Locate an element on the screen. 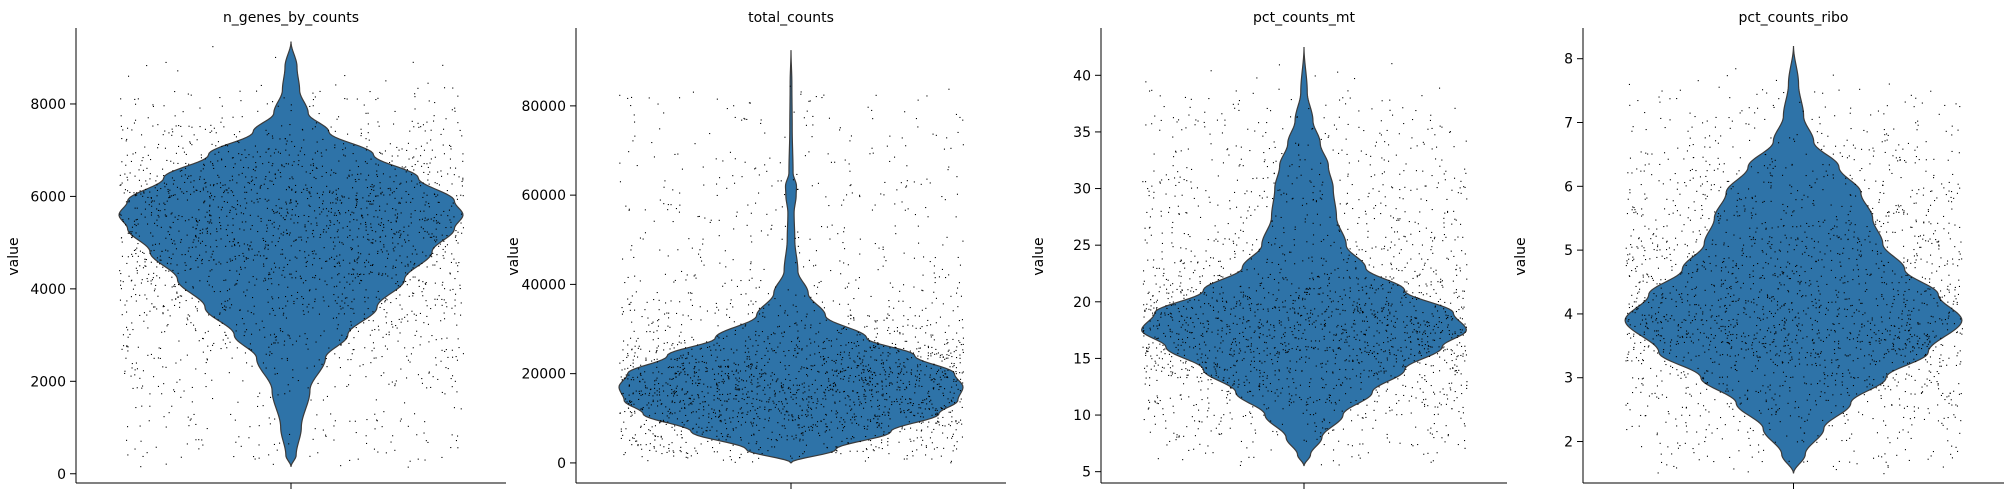 The image size is (2008, 490). y-tick-label: 15 is located at coordinates (1082, 359).